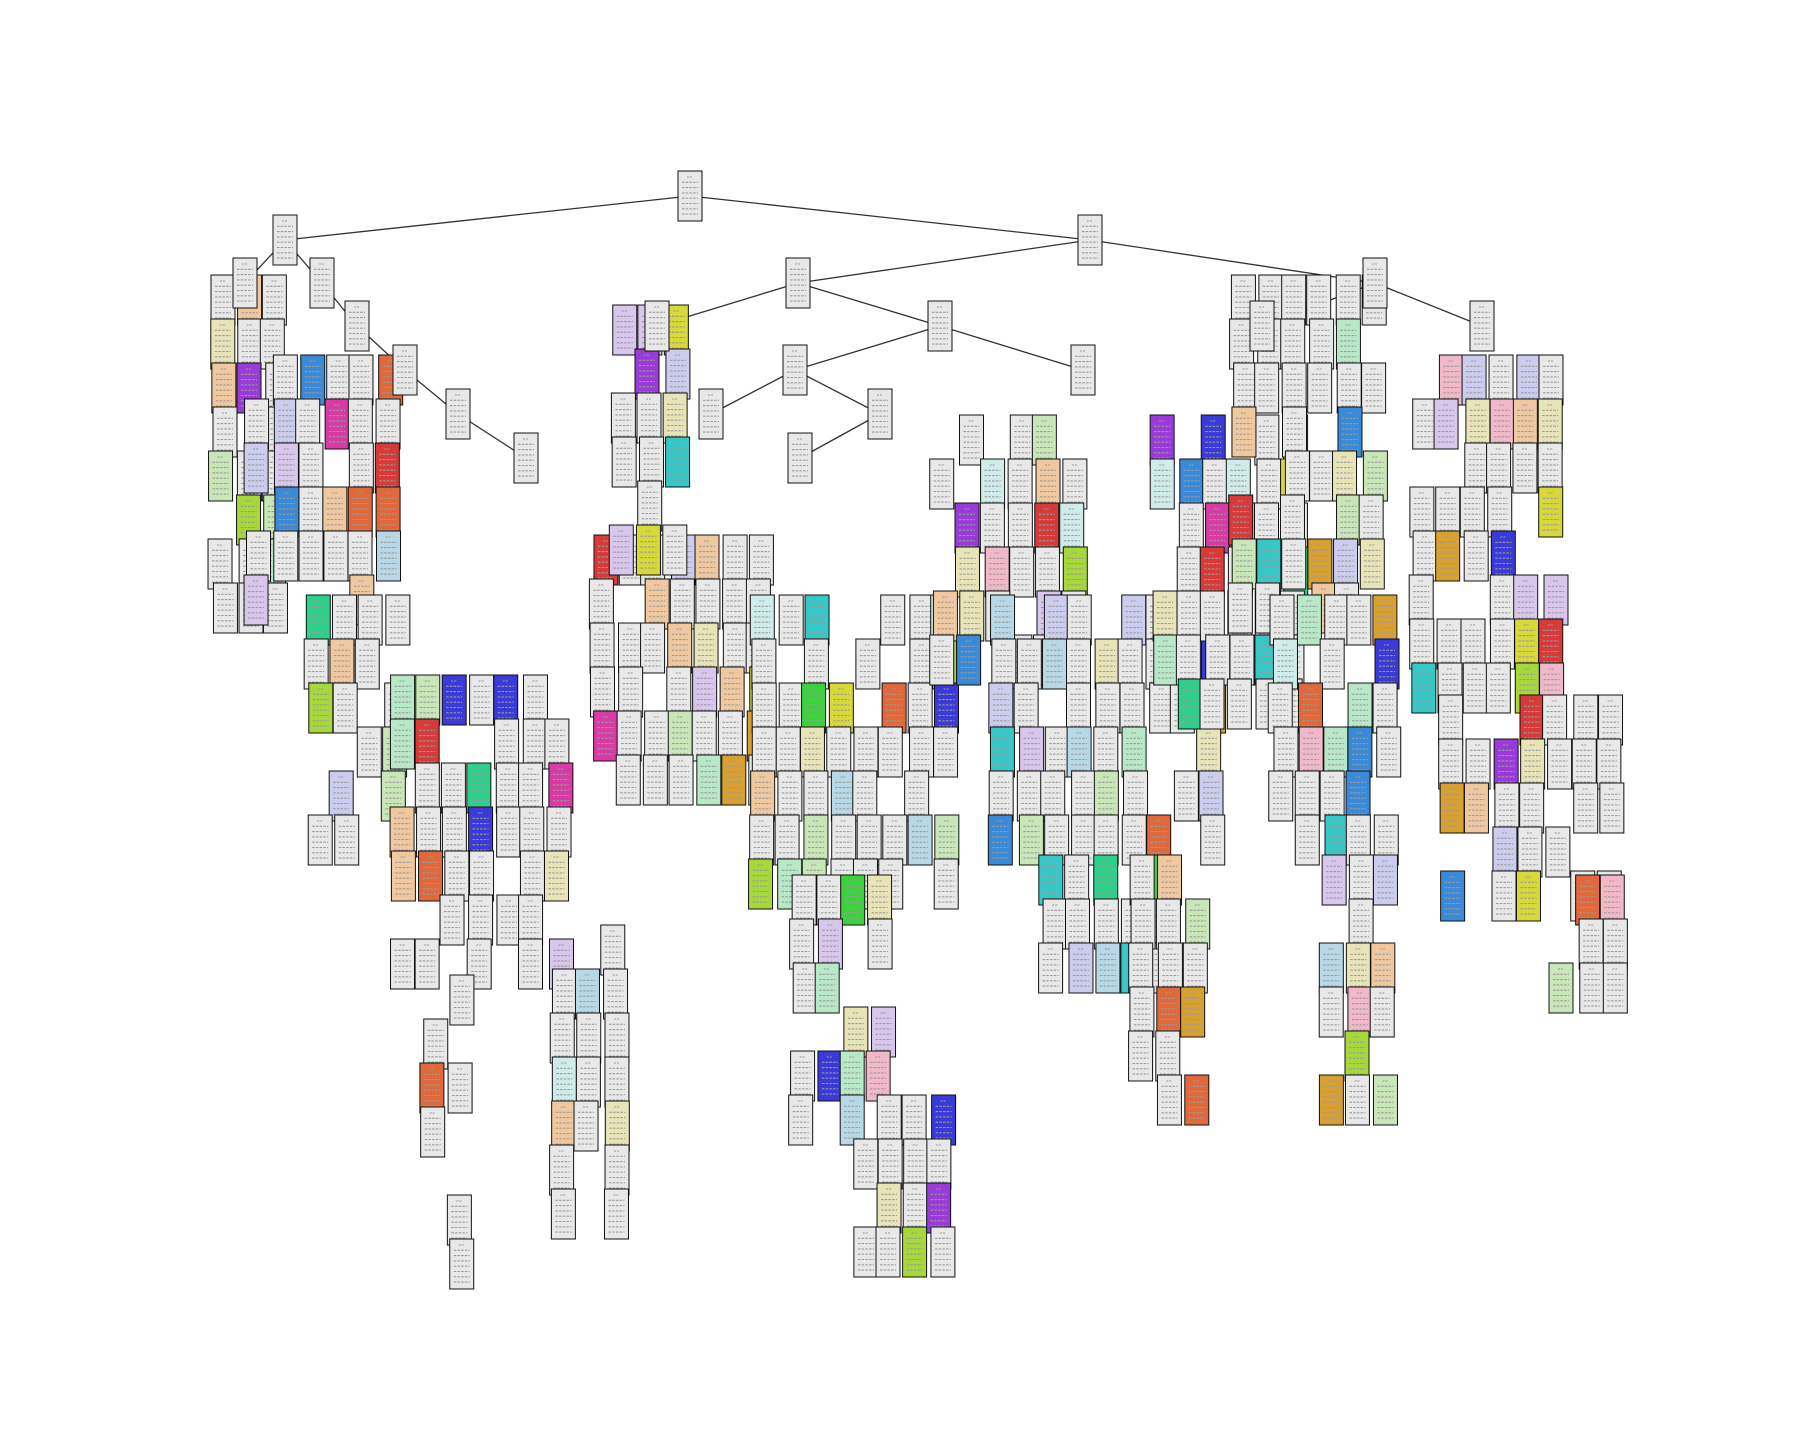  What do you see at coordinates (869, 304) in the screenshot?
I see `tree-edge` at bounding box center [869, 304].